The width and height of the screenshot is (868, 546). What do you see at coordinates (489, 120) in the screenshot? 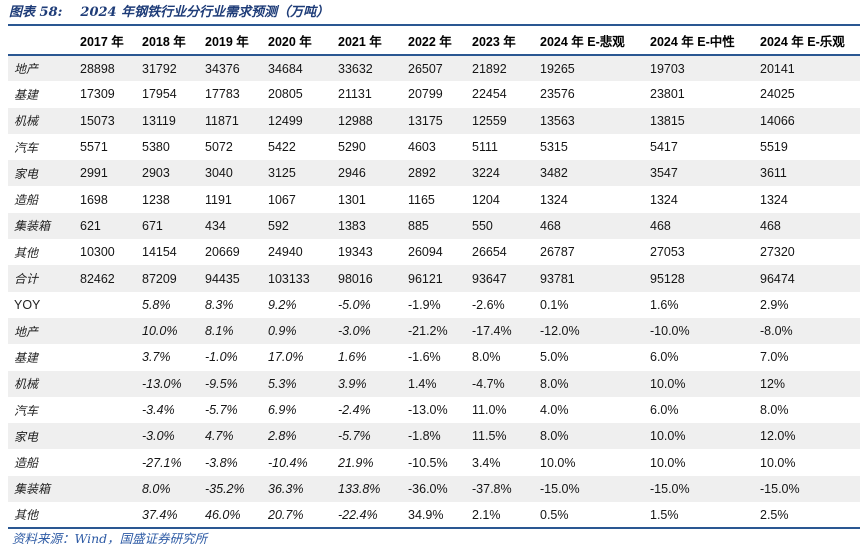
I see `data-cell: 12559` at bounding box center [489, 120].